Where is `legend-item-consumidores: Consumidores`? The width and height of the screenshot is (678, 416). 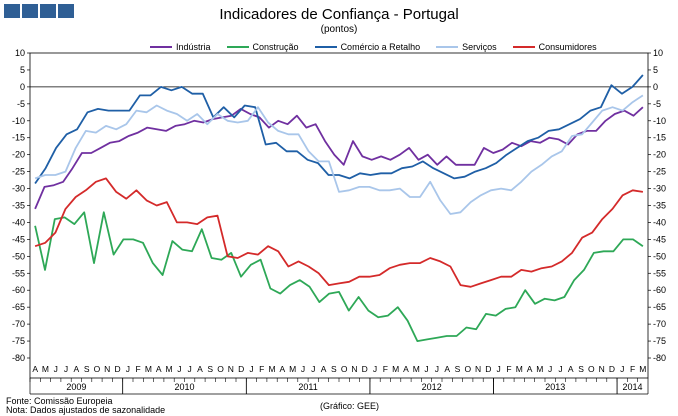 legend-item-consumidores: Consumidores is located at coordinates (554, 47).